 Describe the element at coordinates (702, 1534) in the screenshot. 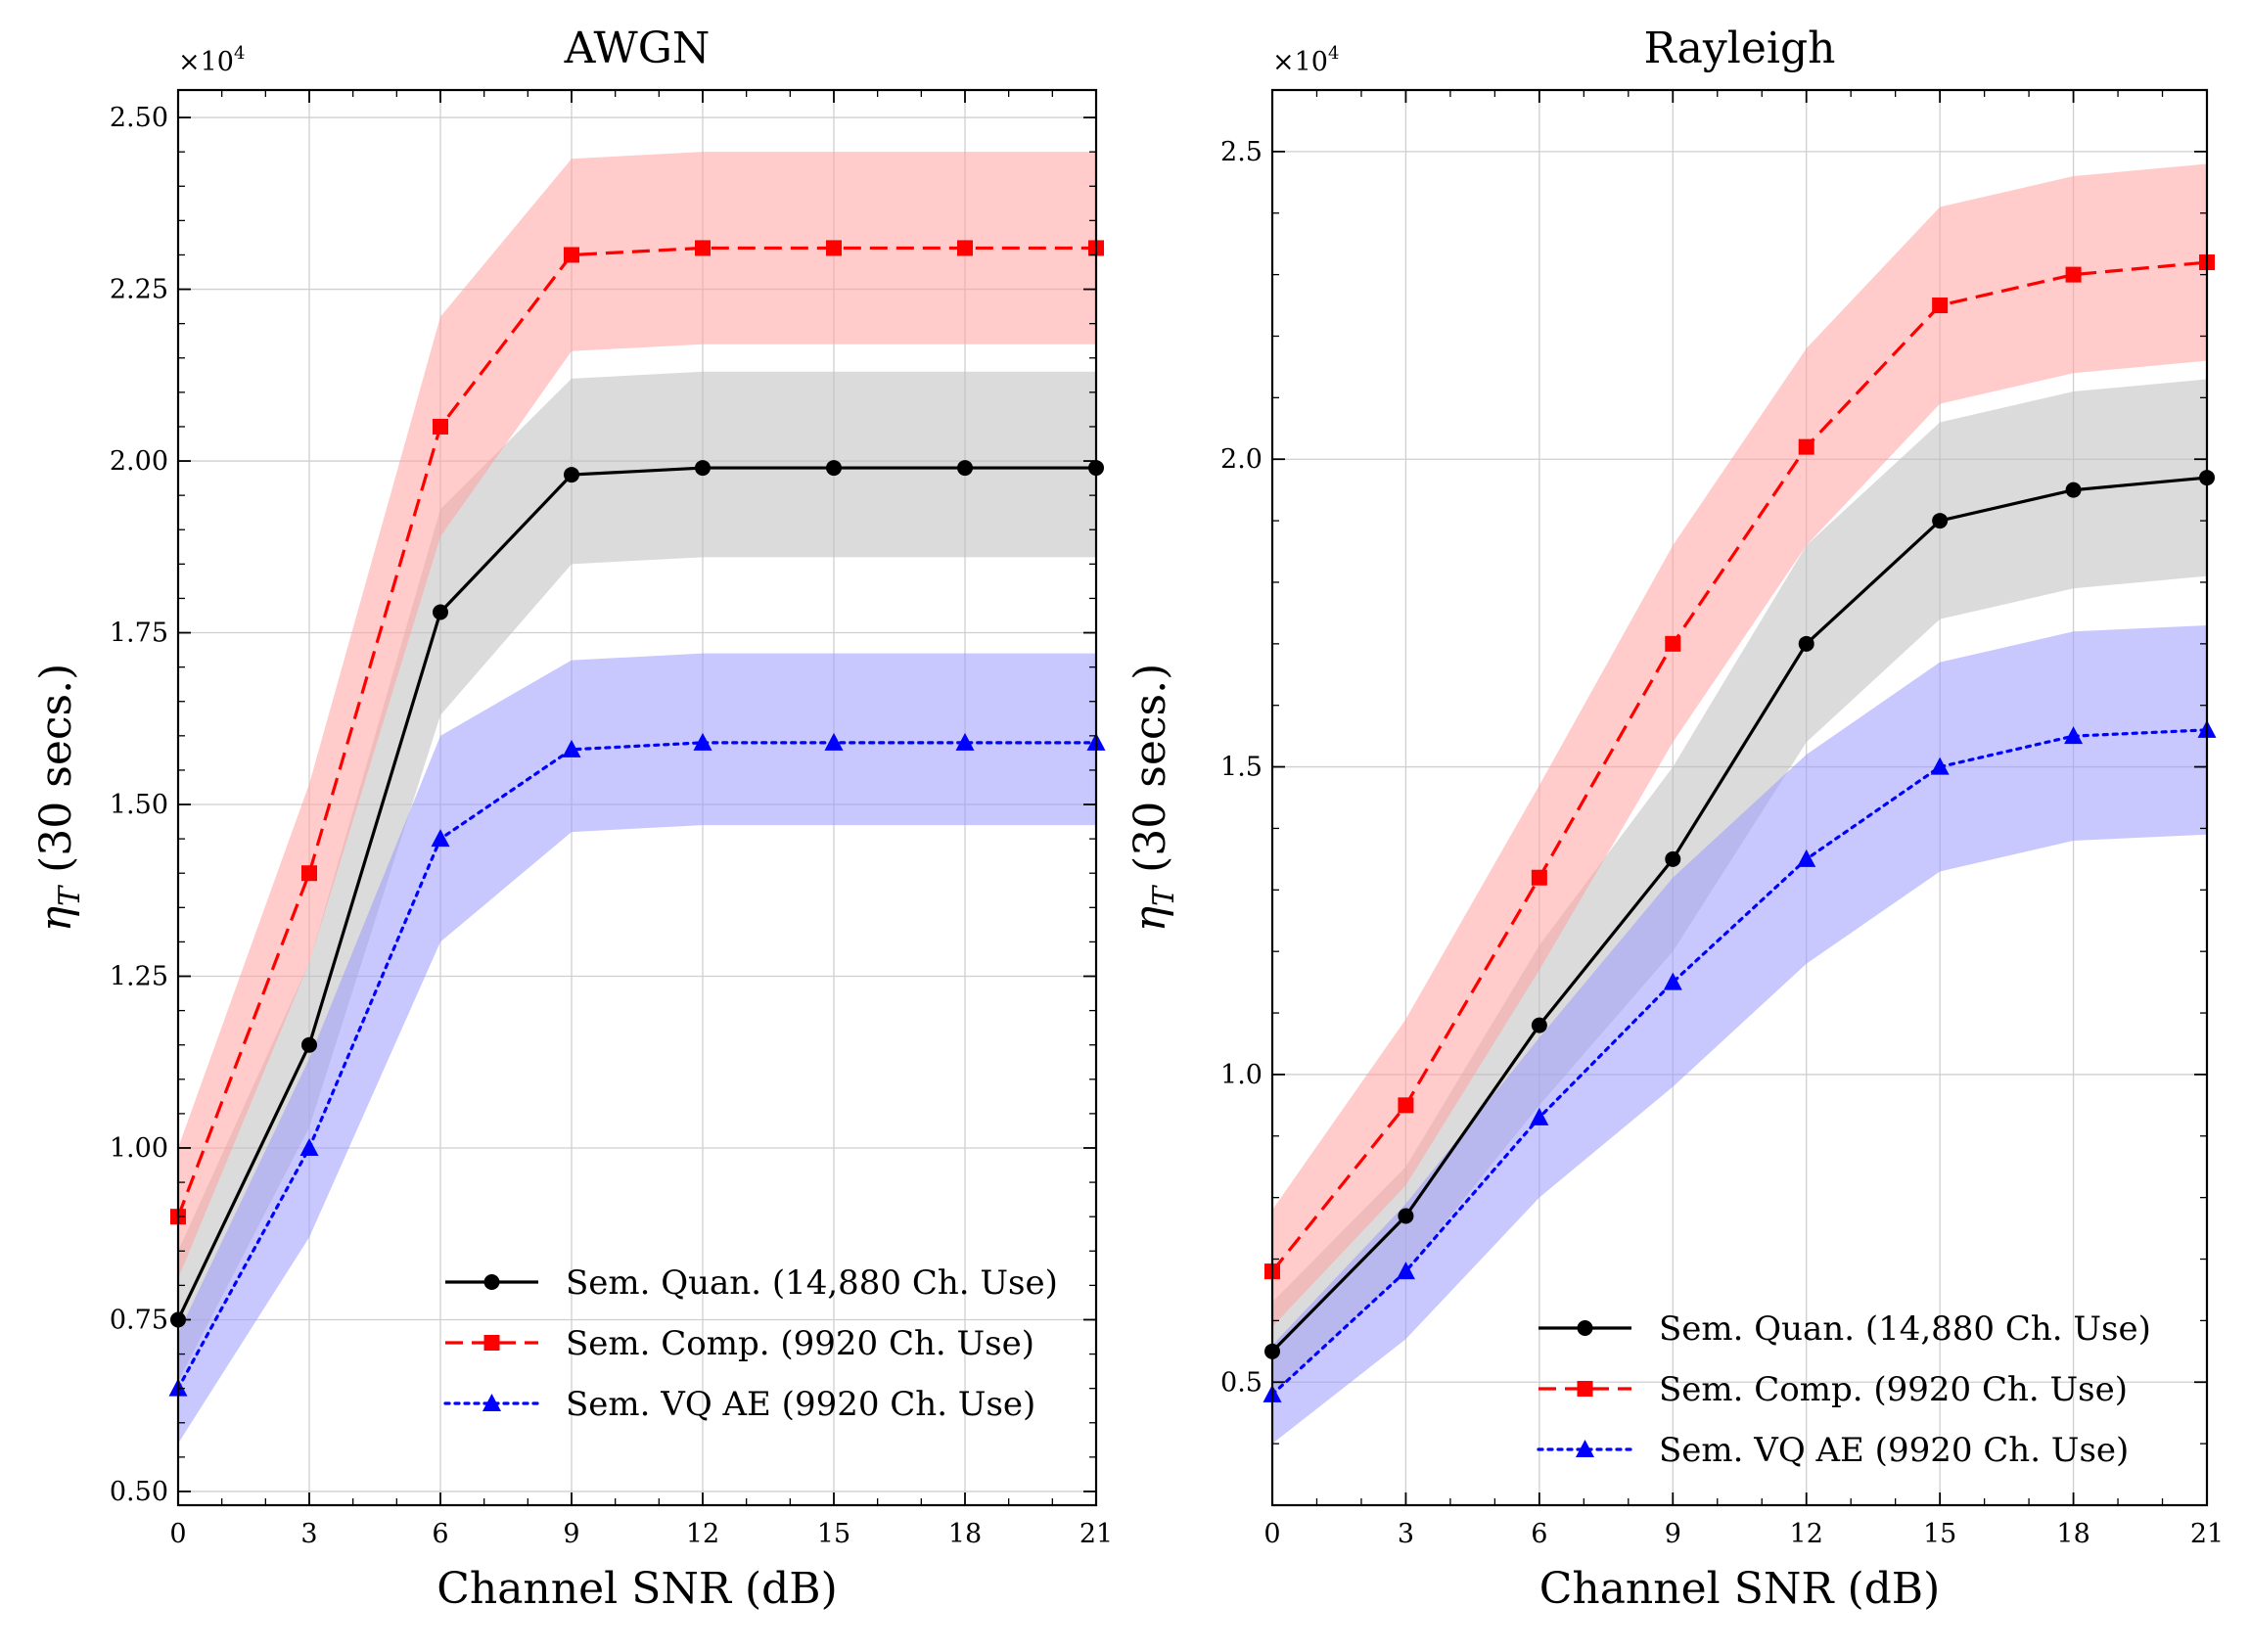

I see `panel0-x-tick-label: 12` at that location.